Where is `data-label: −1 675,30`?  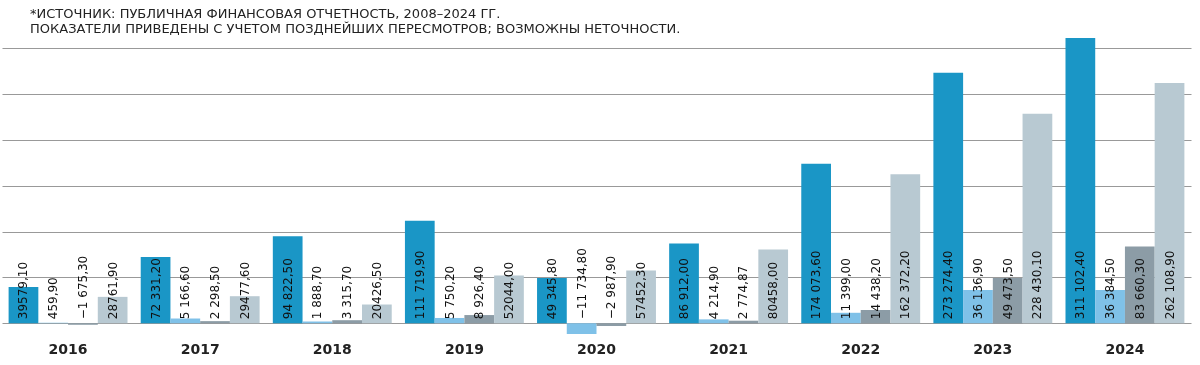 data-label: −1 675,30 is located at coordinates (82, 287).